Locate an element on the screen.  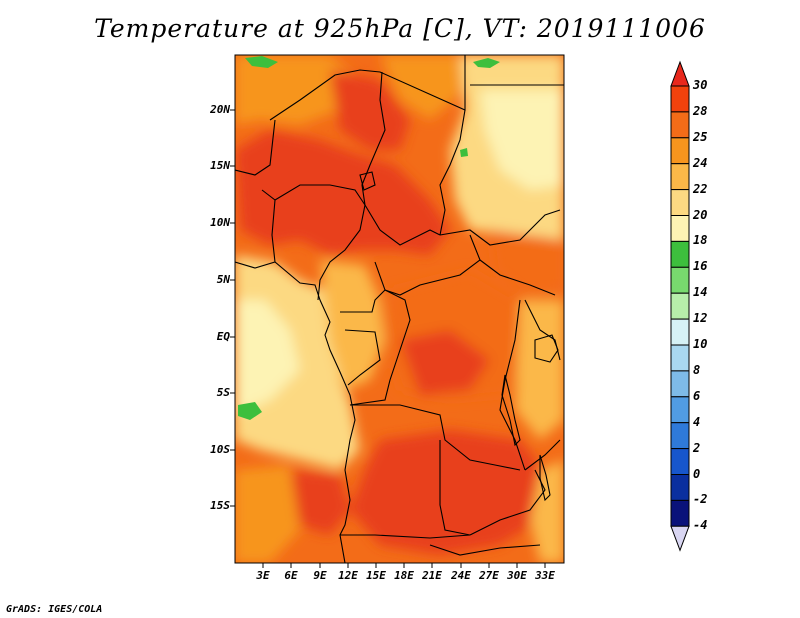
field-congo-hot is located at coordinates (445, 362).